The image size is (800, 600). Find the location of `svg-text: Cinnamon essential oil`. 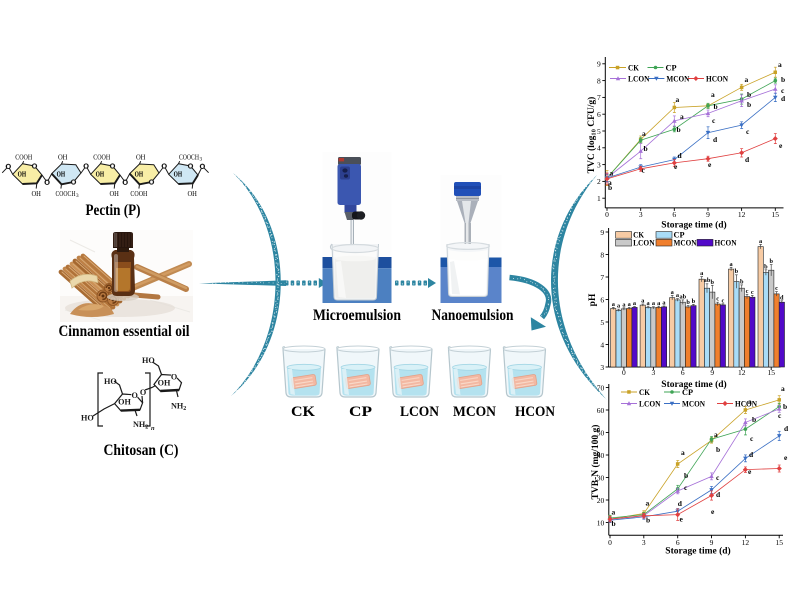

svg-text: Cinnamon essential oil is located at coordinates (124, 331).